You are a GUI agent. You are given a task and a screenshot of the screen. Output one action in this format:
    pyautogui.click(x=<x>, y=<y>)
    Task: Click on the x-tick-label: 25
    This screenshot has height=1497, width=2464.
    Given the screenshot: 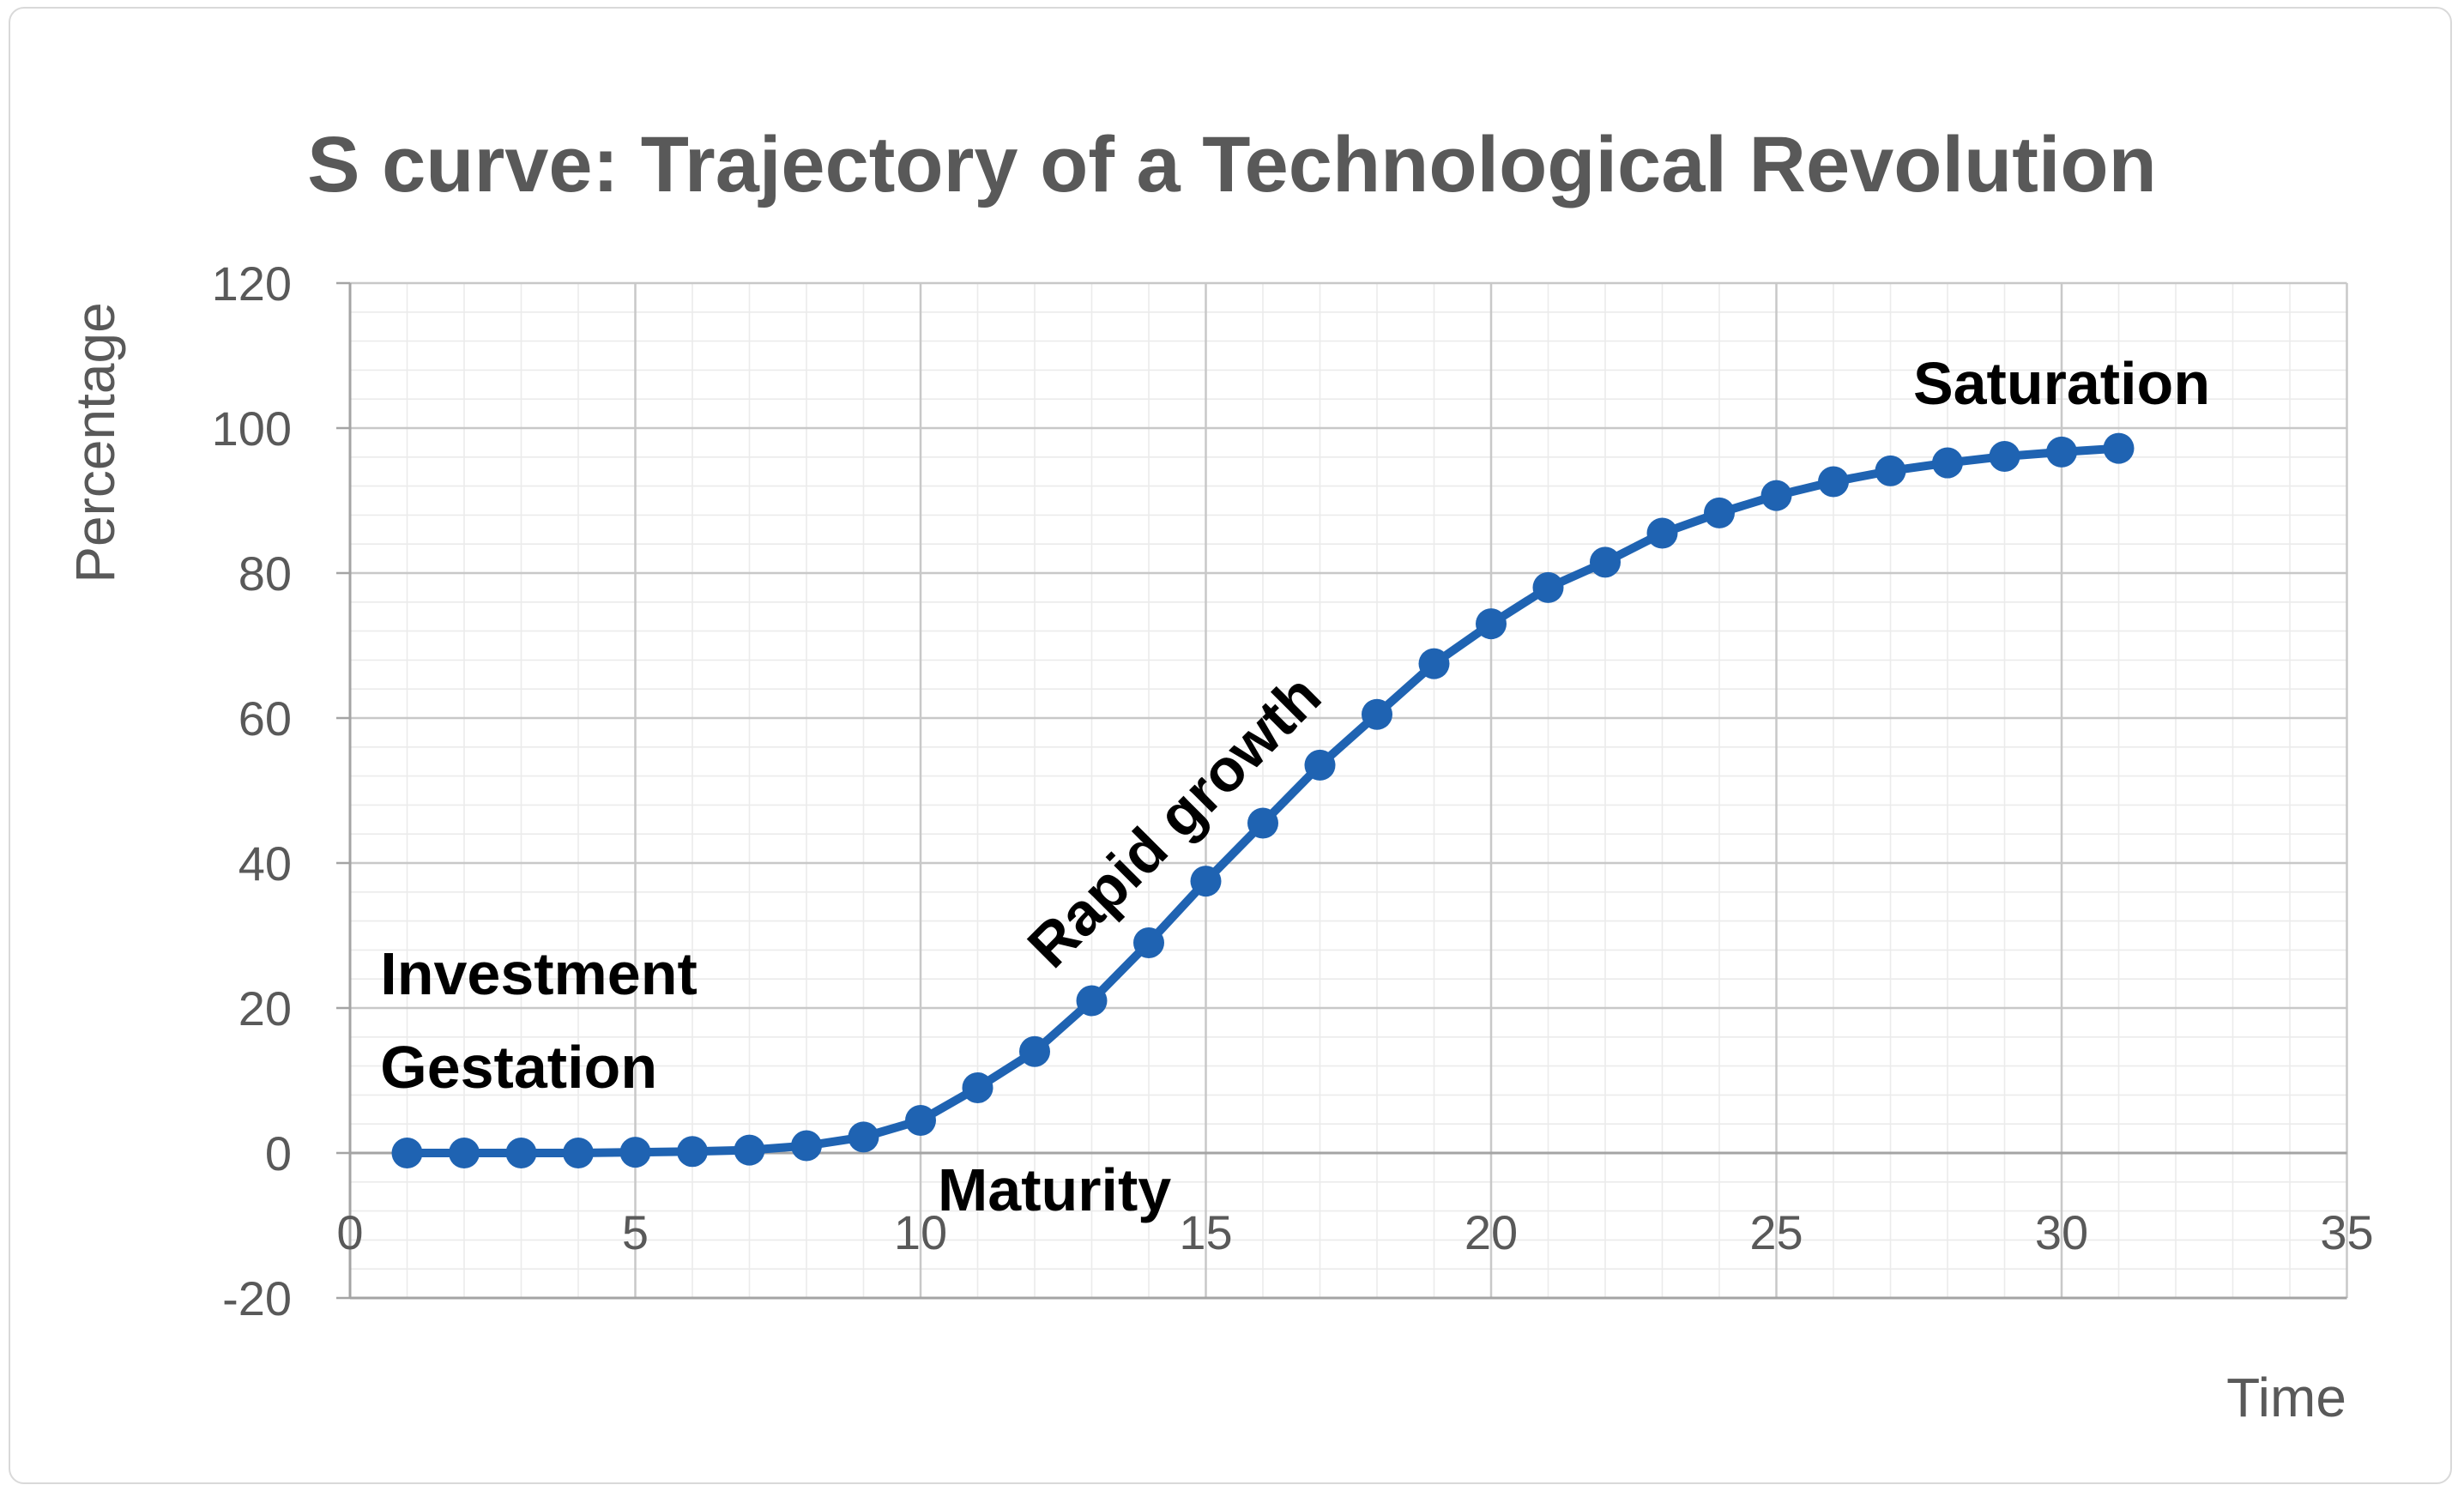 What is the action you would take?
    pyautogui.click(x=1776, y=1232)
    